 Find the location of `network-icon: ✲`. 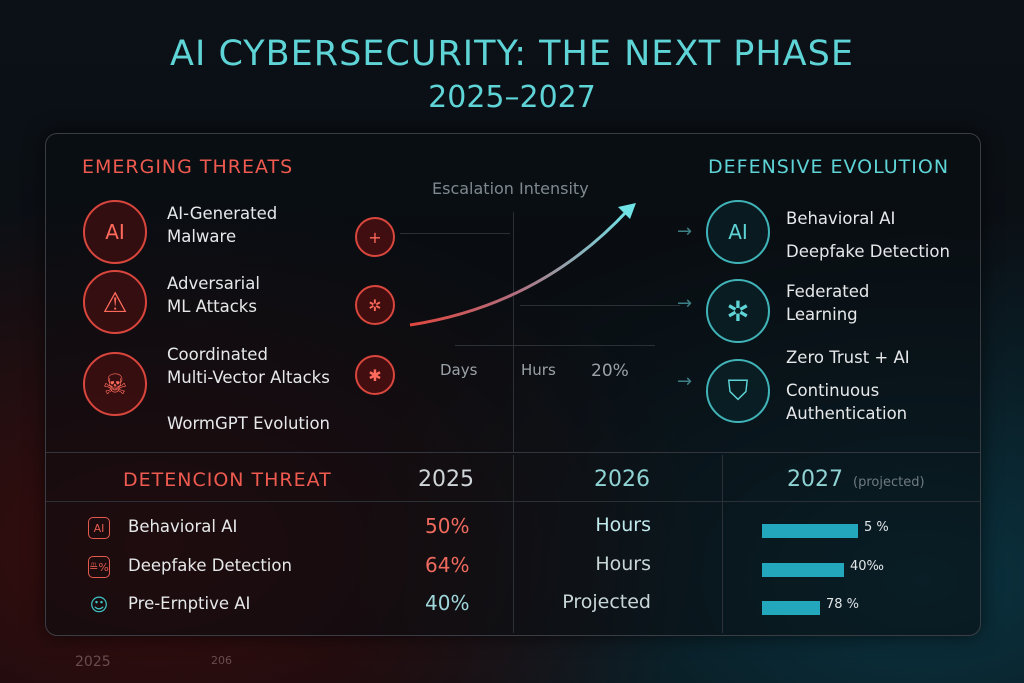

network-icon: ✲ is located at coordinates (738, 311).